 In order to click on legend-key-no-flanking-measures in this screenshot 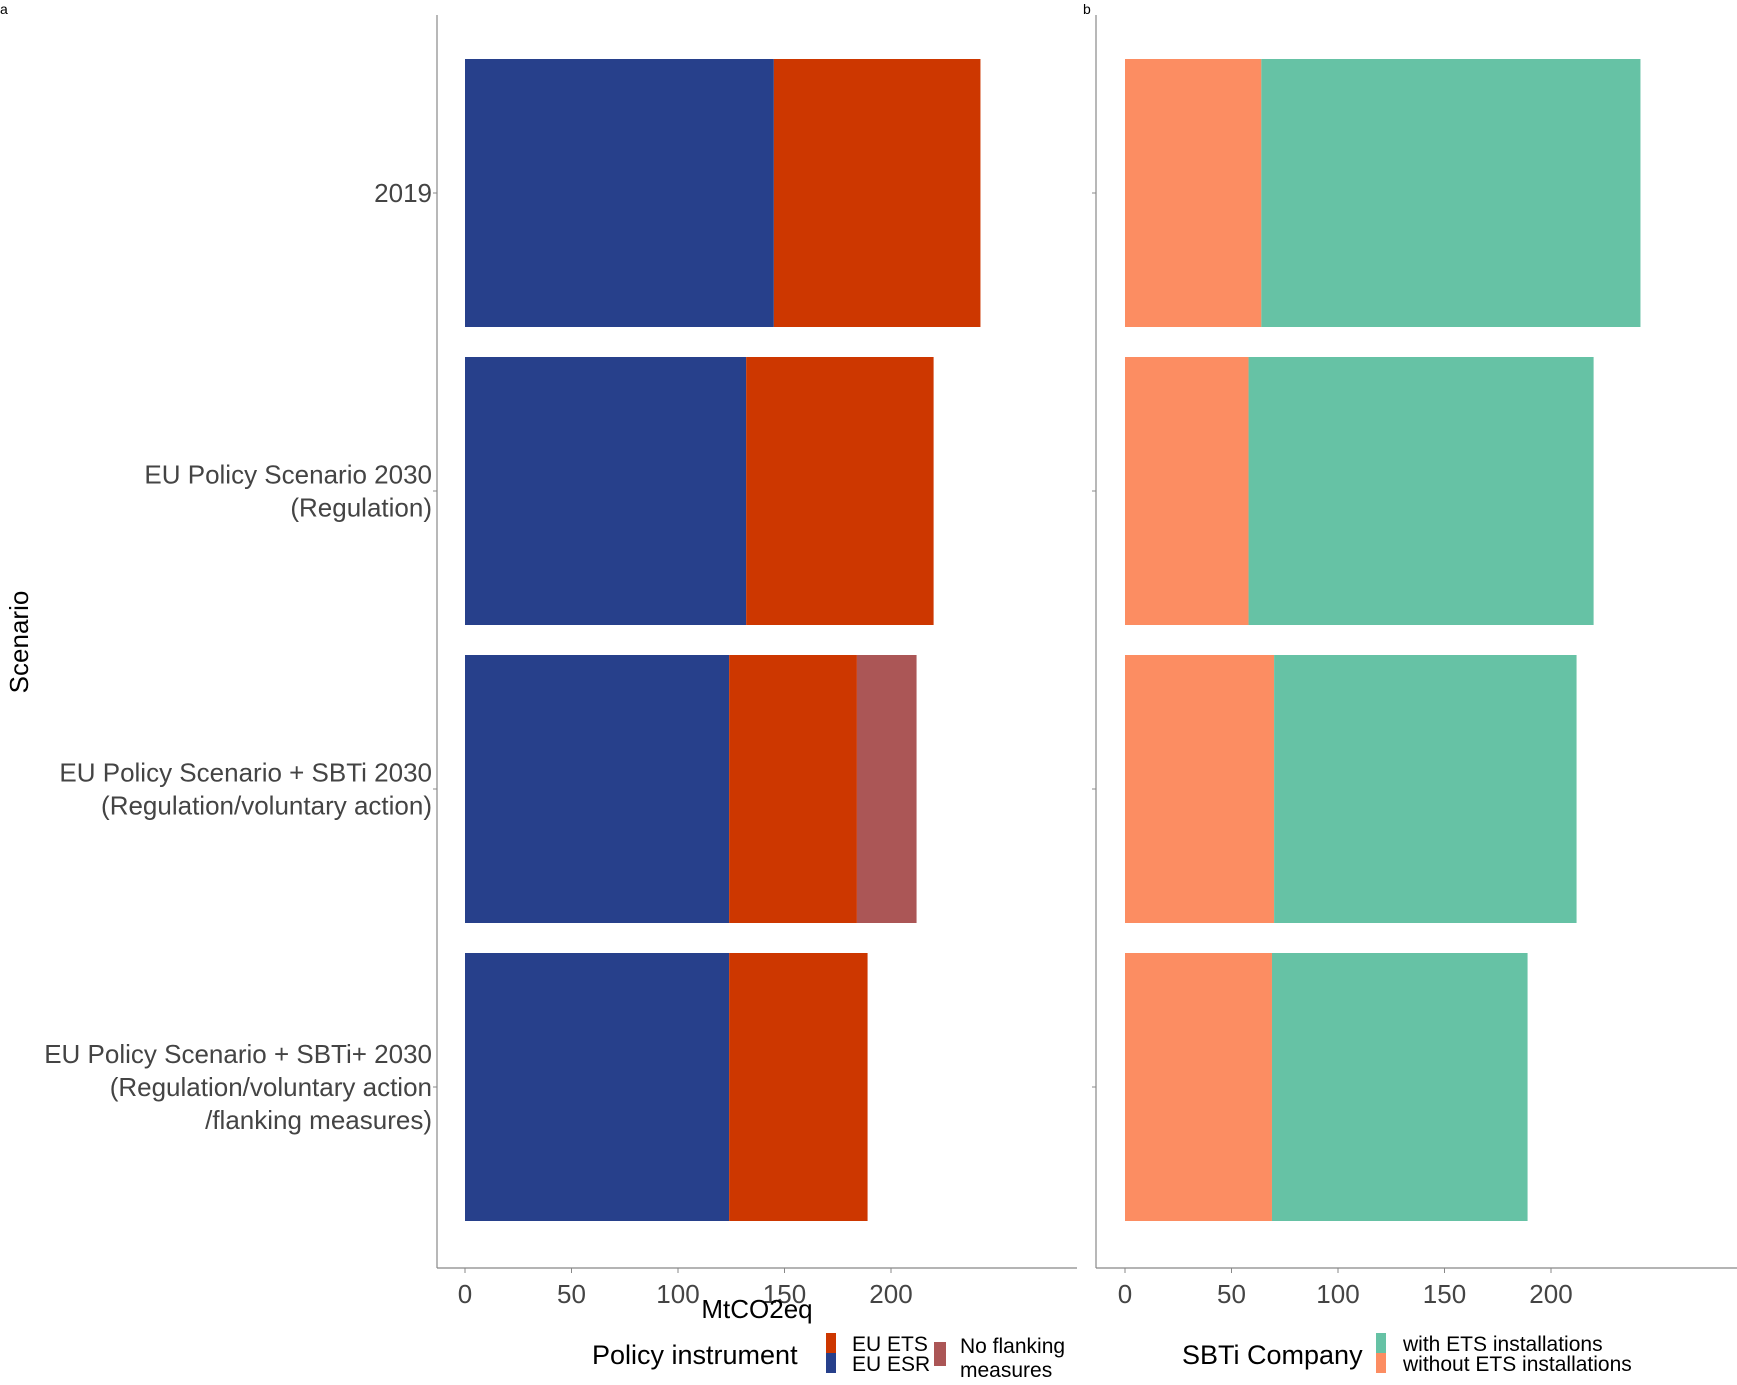, I will do `click(940, 1354)`.